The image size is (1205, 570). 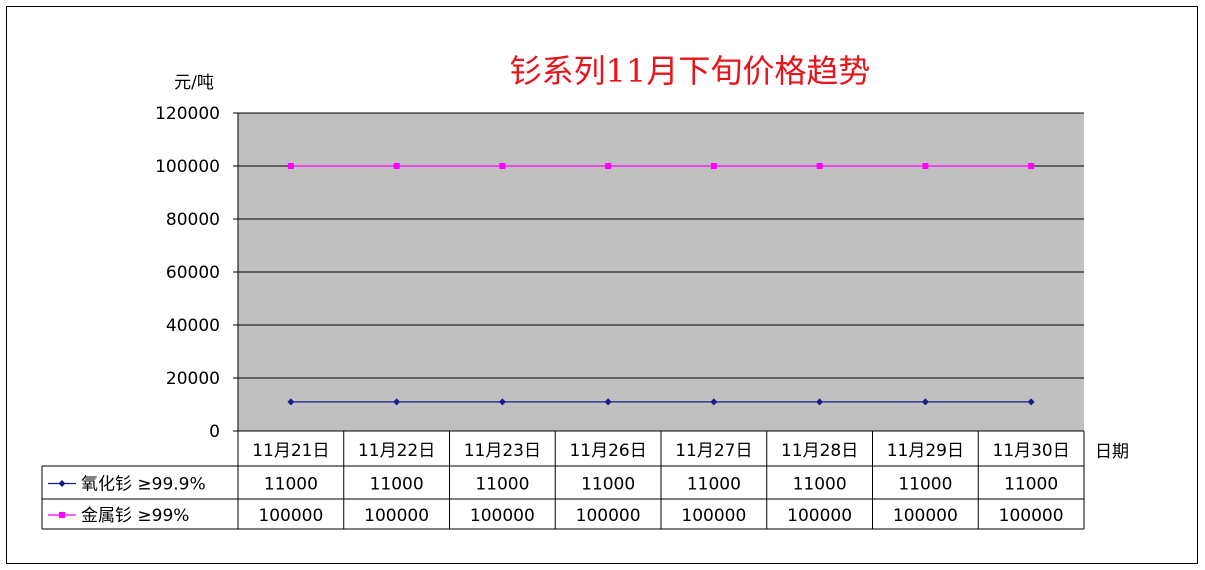 What do you see at coordinates (1112, 452) in the screenshot?
I see `x-axis-label: 日期` at bounding box center [1112, 452].